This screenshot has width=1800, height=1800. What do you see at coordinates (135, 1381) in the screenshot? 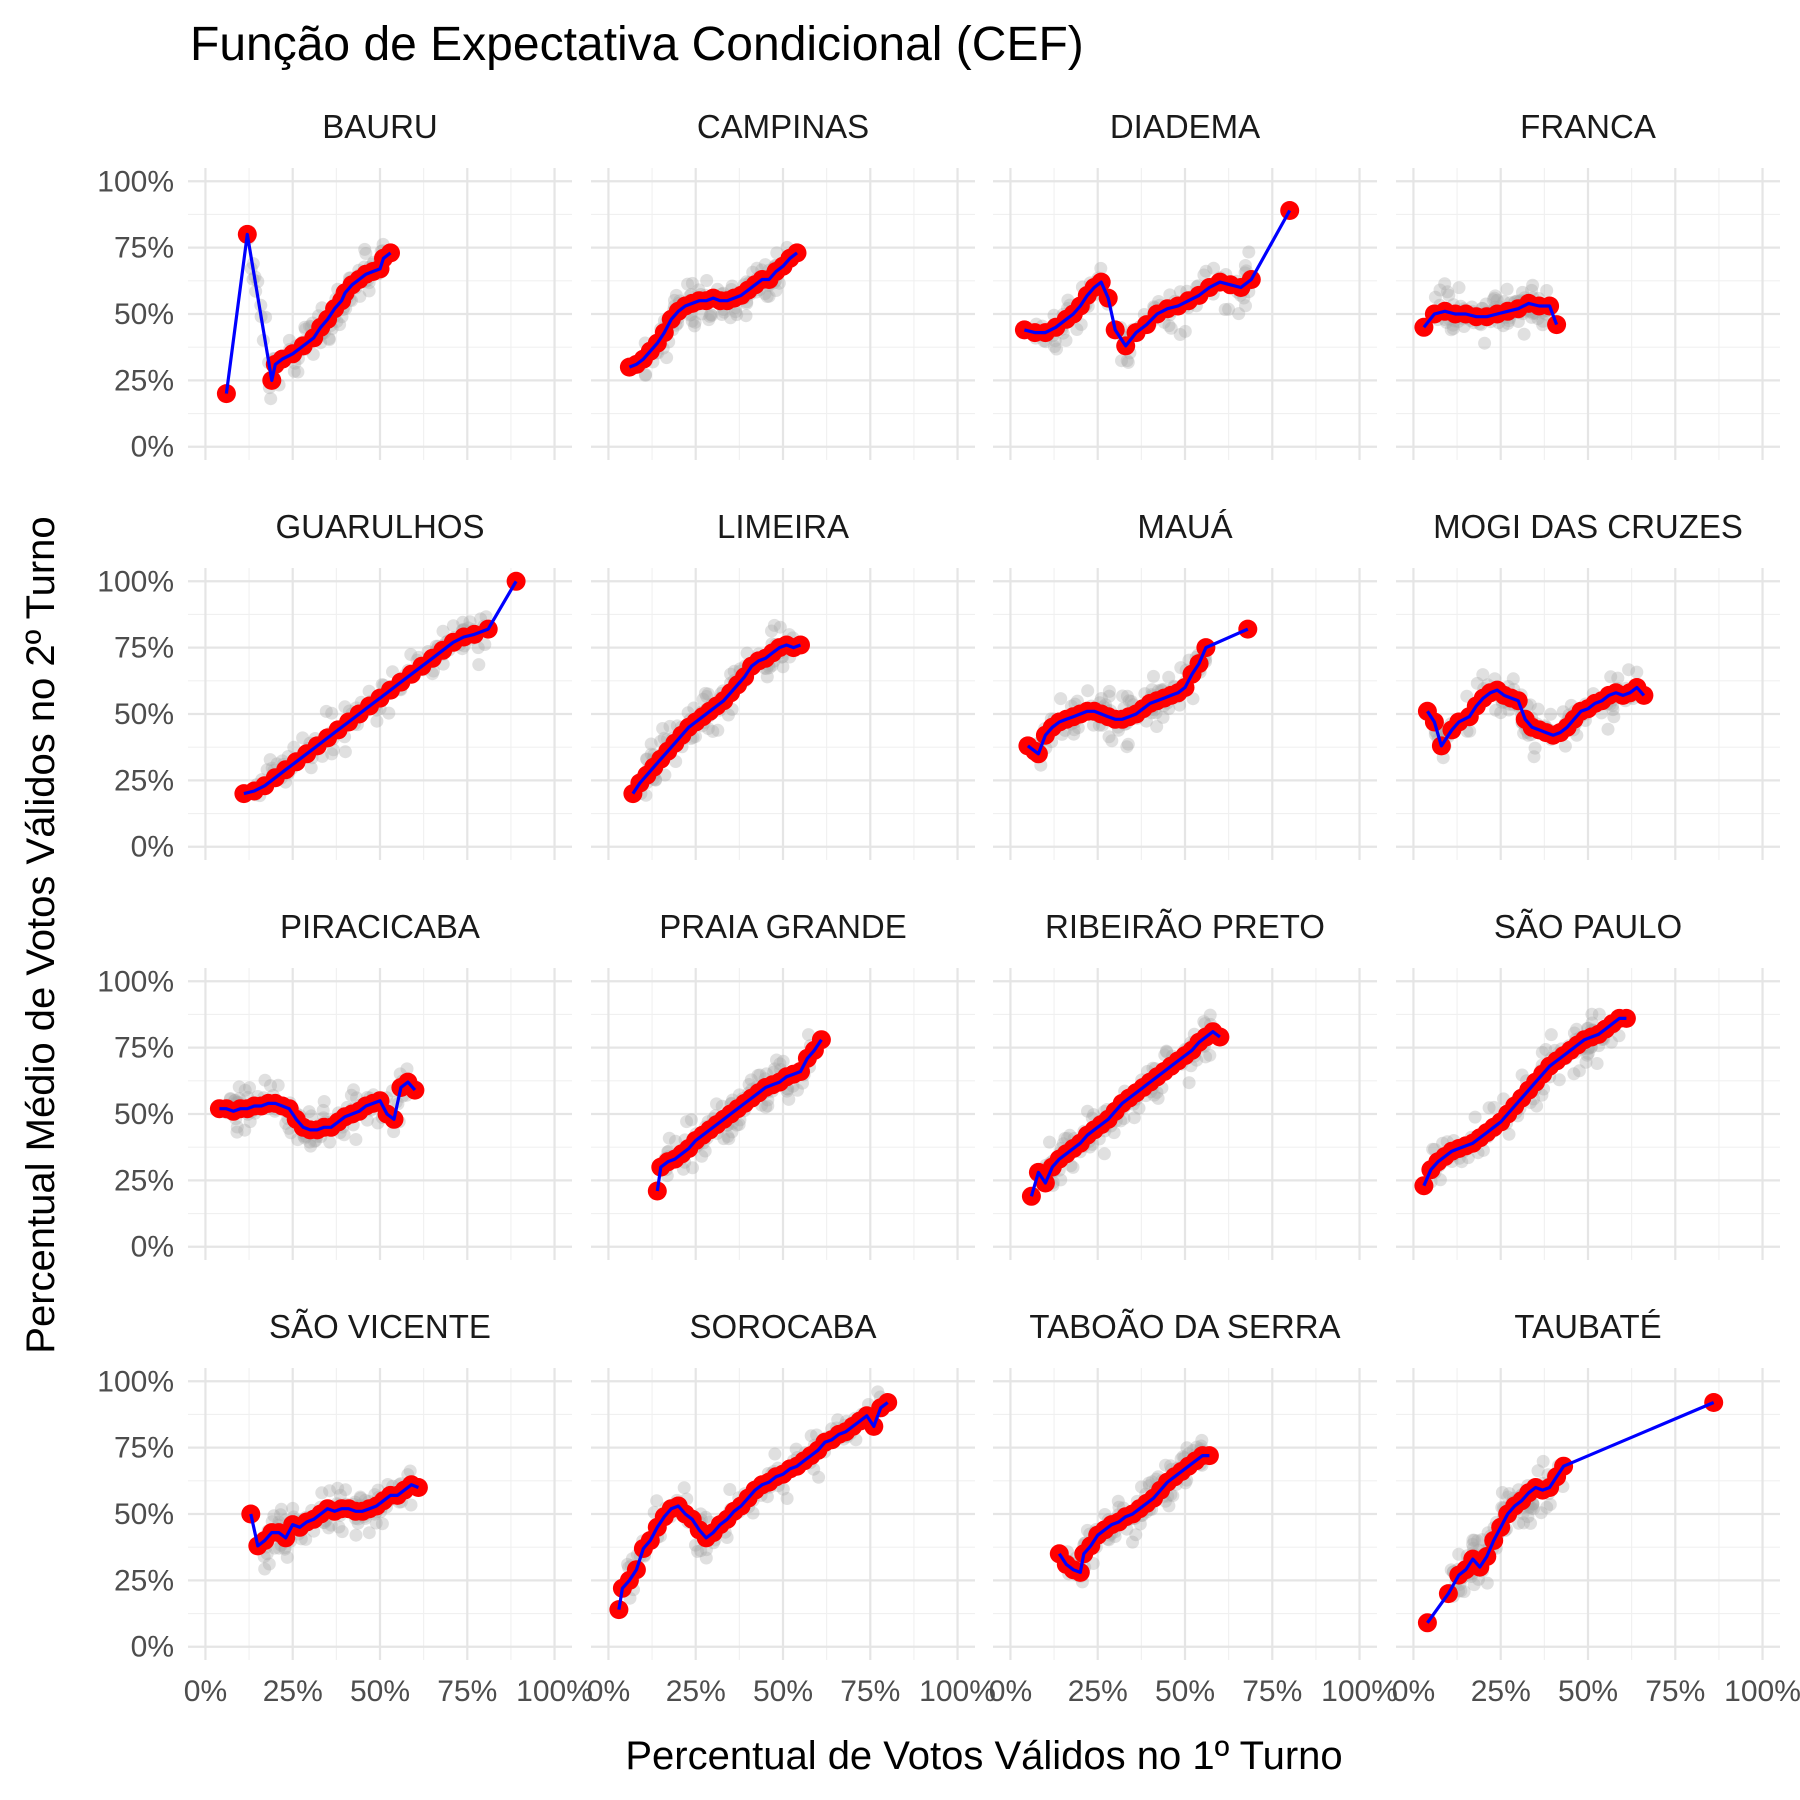
I see `y-tick-label: 100%` at bounding box center [135, 1381].